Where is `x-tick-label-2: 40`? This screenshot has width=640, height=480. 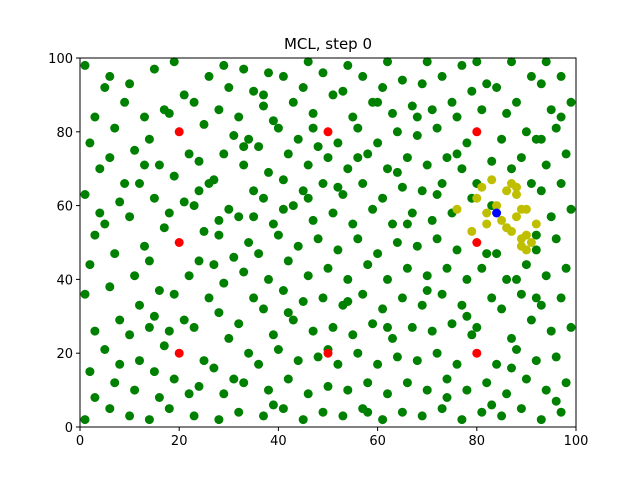 x-tick-label-2: 40 is located at coordinates (278, 441).